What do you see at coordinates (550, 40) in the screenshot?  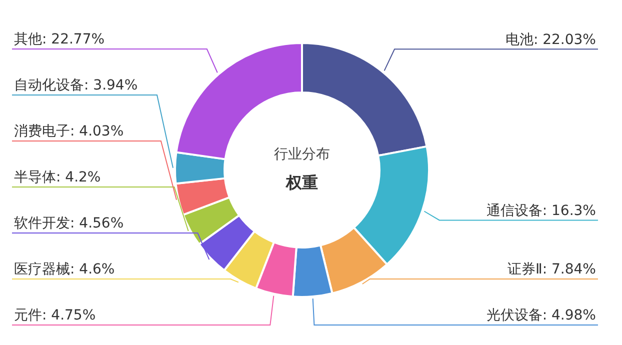 I see `slice-label: 电池: 22.03%` at bounding box center [550, 40].